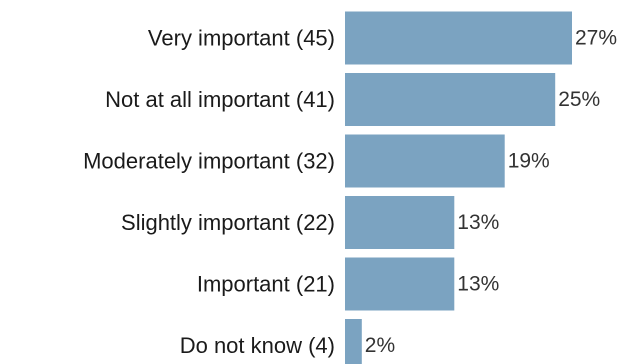  What do you see at coordinates (579, 99) in the screenshot?
I see `value-label-1: 25%` at bounding box center [579, 99].